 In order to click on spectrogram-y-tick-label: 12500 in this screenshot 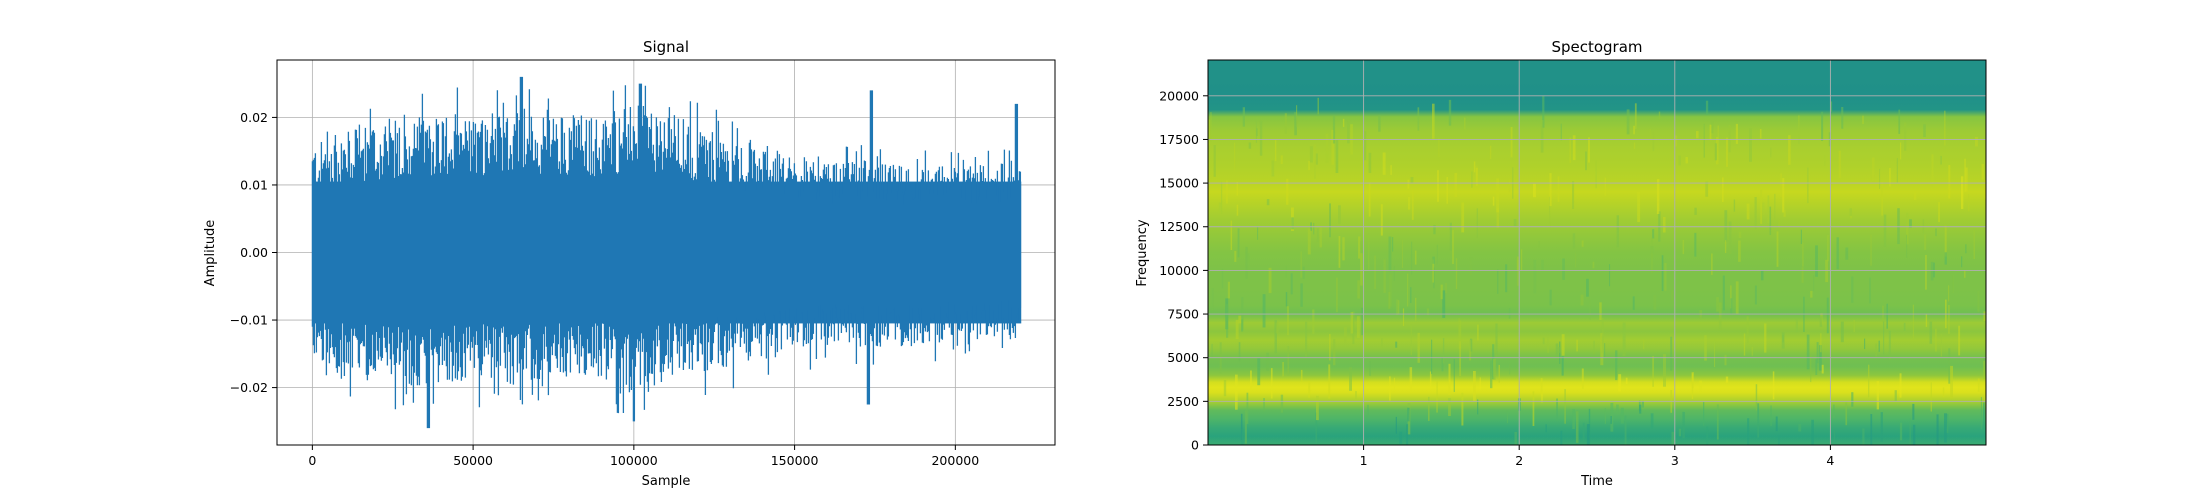, I will do `click(1179, 226)`.